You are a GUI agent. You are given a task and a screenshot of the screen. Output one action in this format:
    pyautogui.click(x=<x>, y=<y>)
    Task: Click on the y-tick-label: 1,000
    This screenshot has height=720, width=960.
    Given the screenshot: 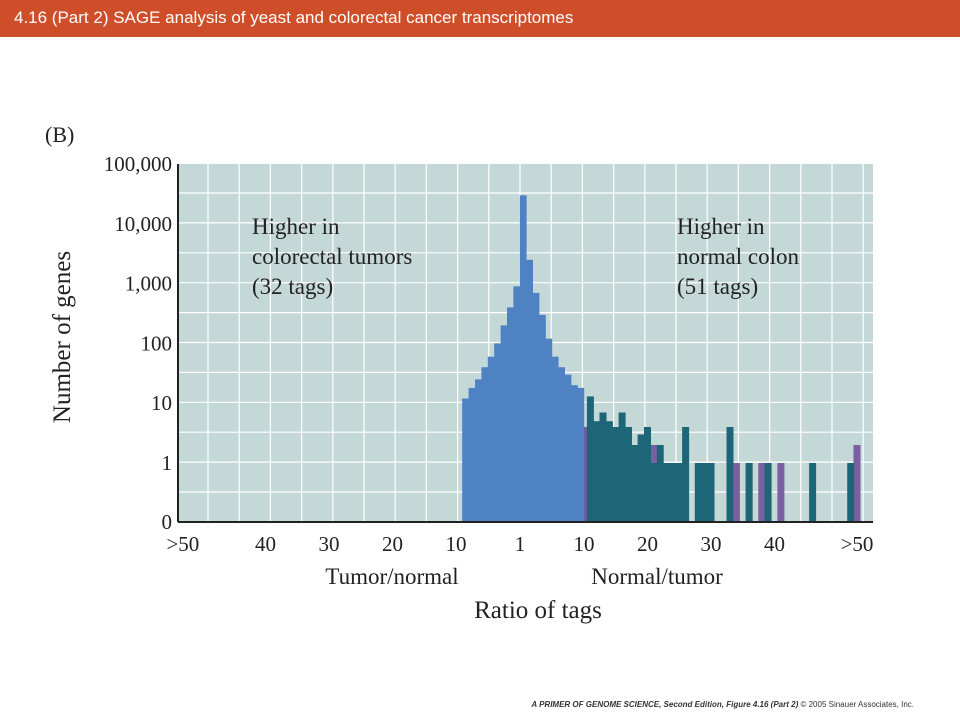 What is the action you would take?
    pyautogui.click(x=148, y=284)
    